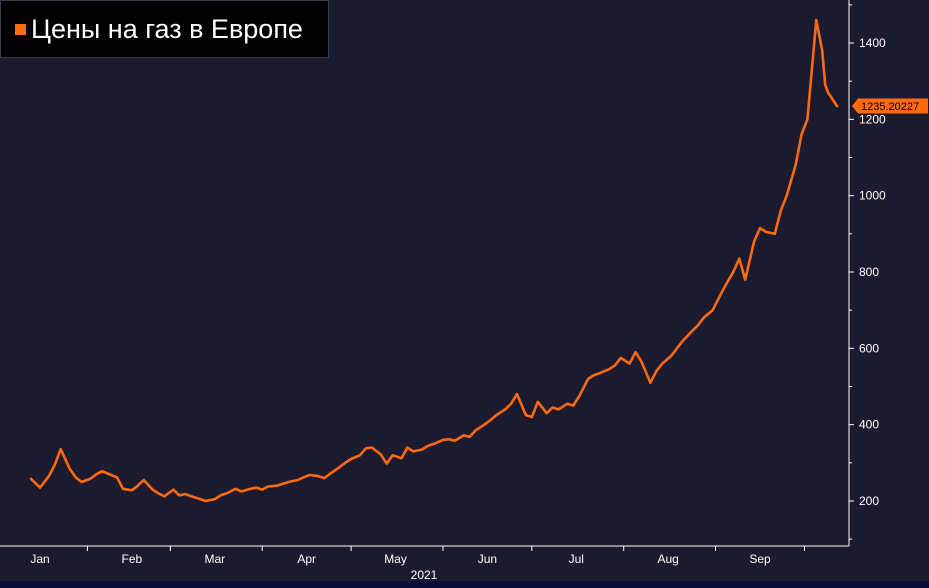 The height and width of the screenshot is (588, 929). Describe the element at coordinates (869, 501) in the screenshot. I see `y-tick-label: 200` at that location.